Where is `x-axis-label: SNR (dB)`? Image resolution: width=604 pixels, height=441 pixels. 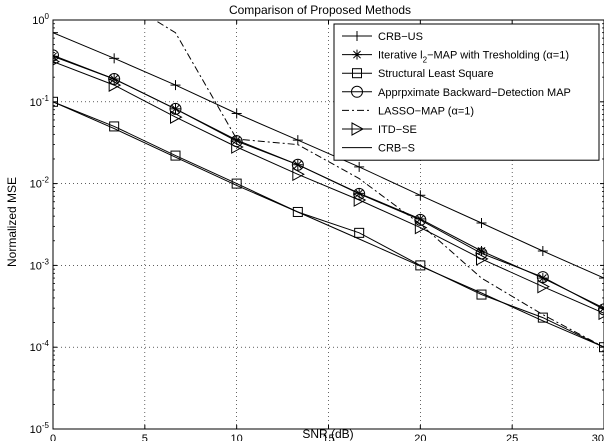 x-axis-label: SNR (dB) is located at coordinates (327, 434).